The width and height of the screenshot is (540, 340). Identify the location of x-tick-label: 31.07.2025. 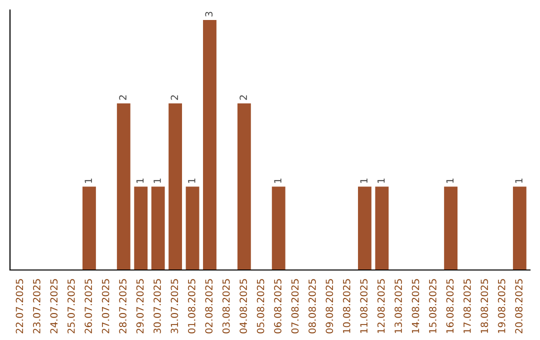
(174, 306).